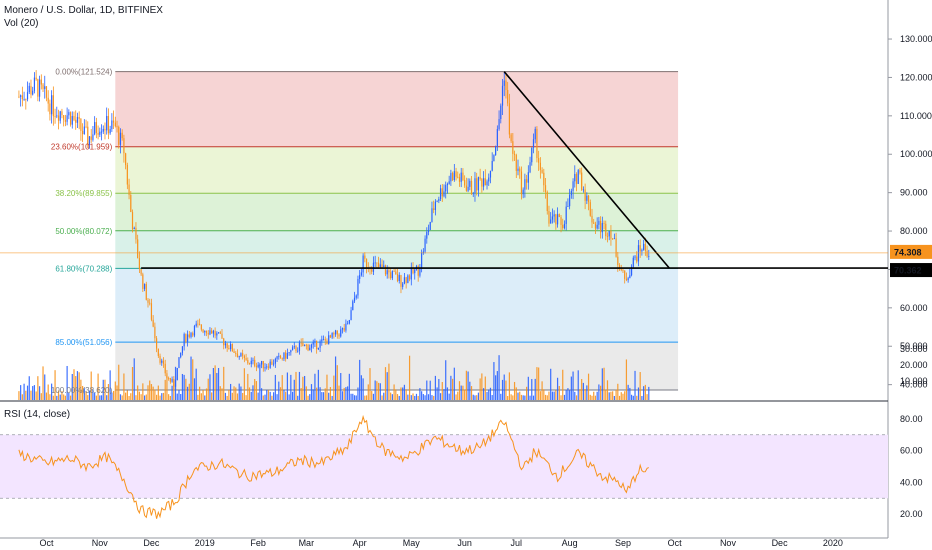 The height and width of the screenshot is (550, 932). Describe the element at coordinates (205, 543) in the screenshot. I see `time-tick-label: 2019` at that location.